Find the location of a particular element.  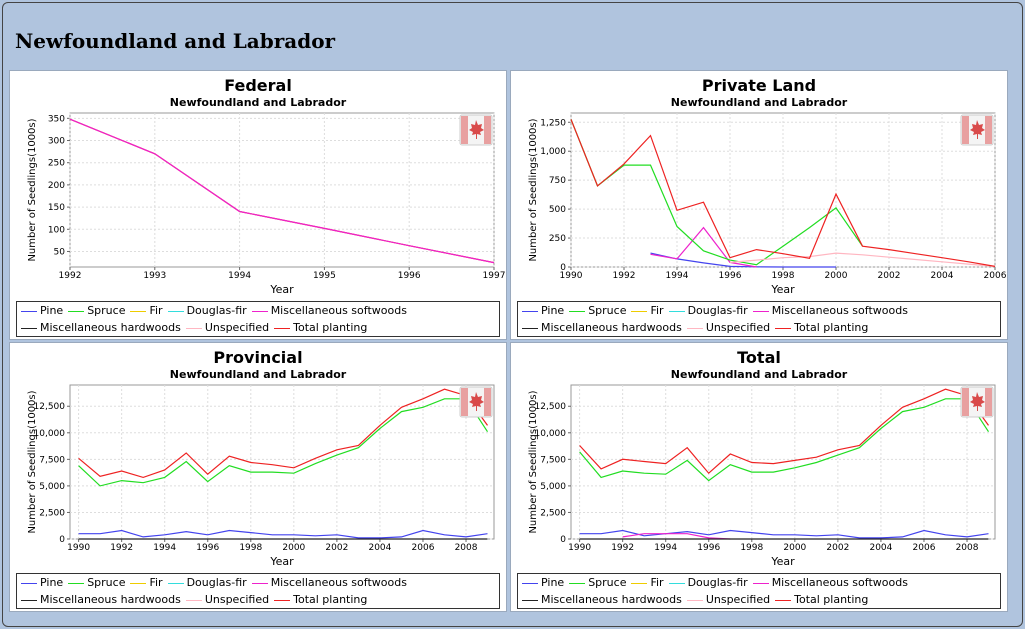

legend-label: Spruce is located at coordinates (106, 310).